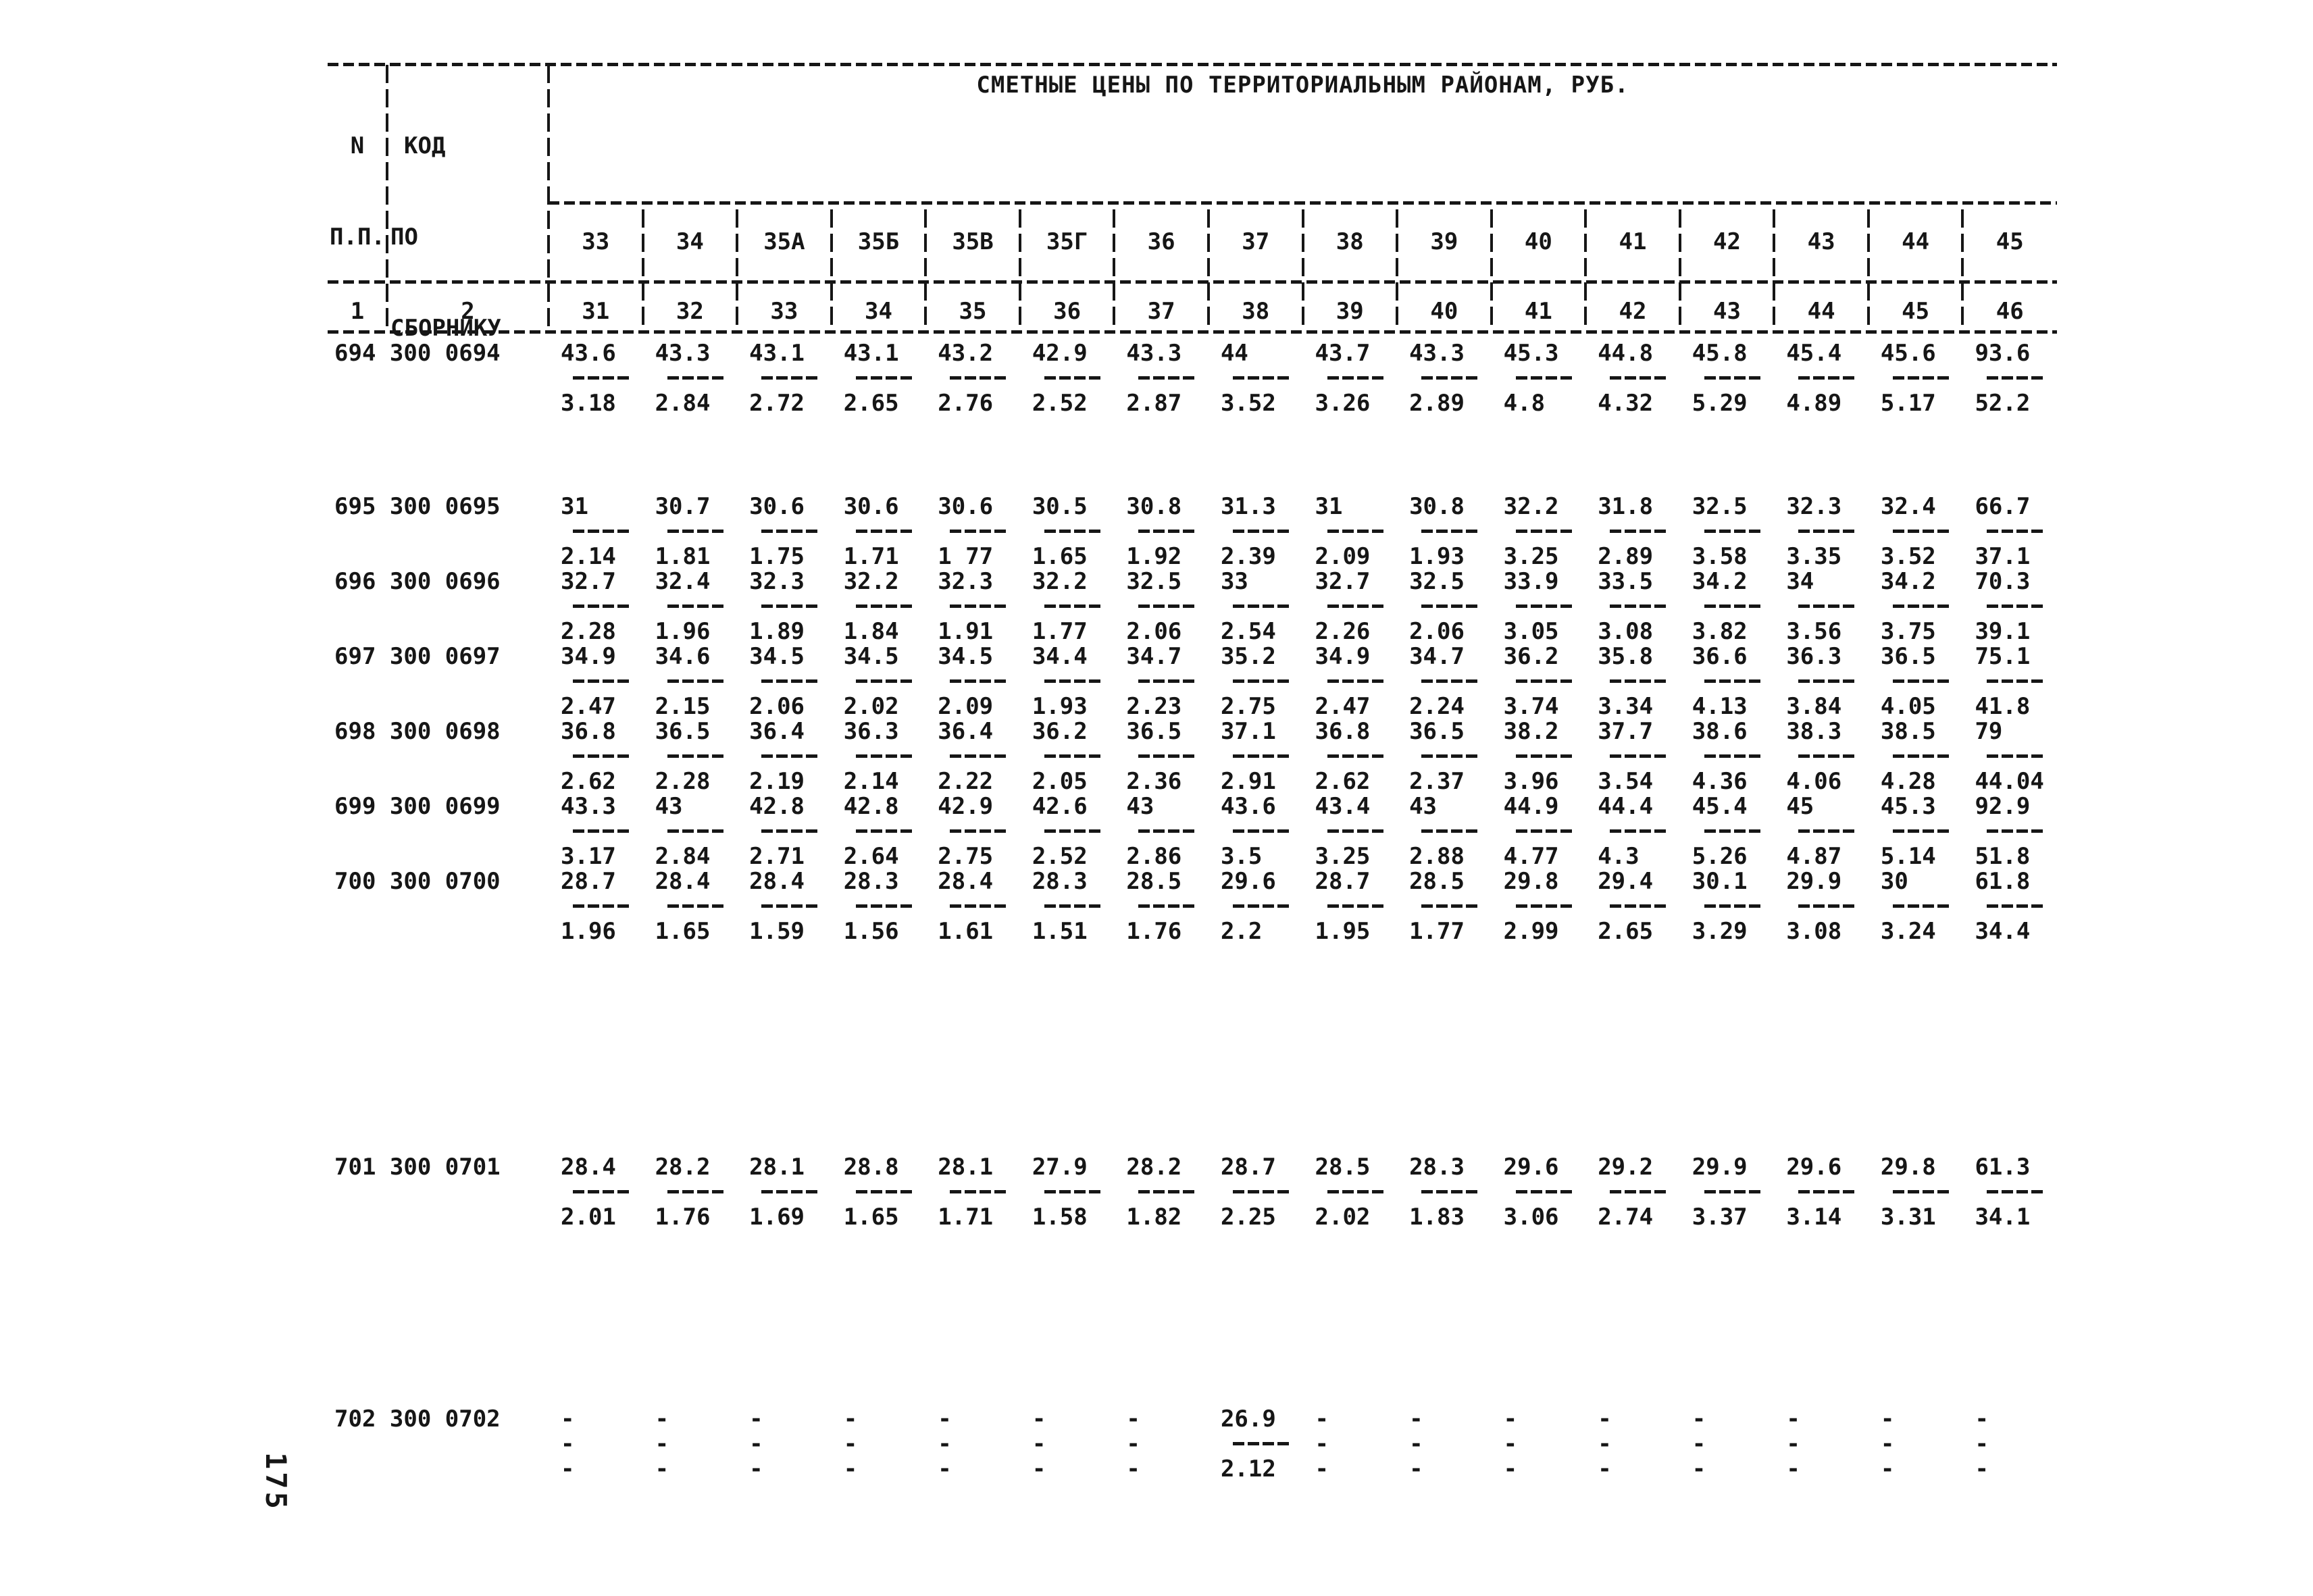 This screenshot has width=2313, height=1596. What do you see at coordinates (1814, 631) in the screenshot?
I see `value-cell: 3.56` at bounding box center [1814, 631].